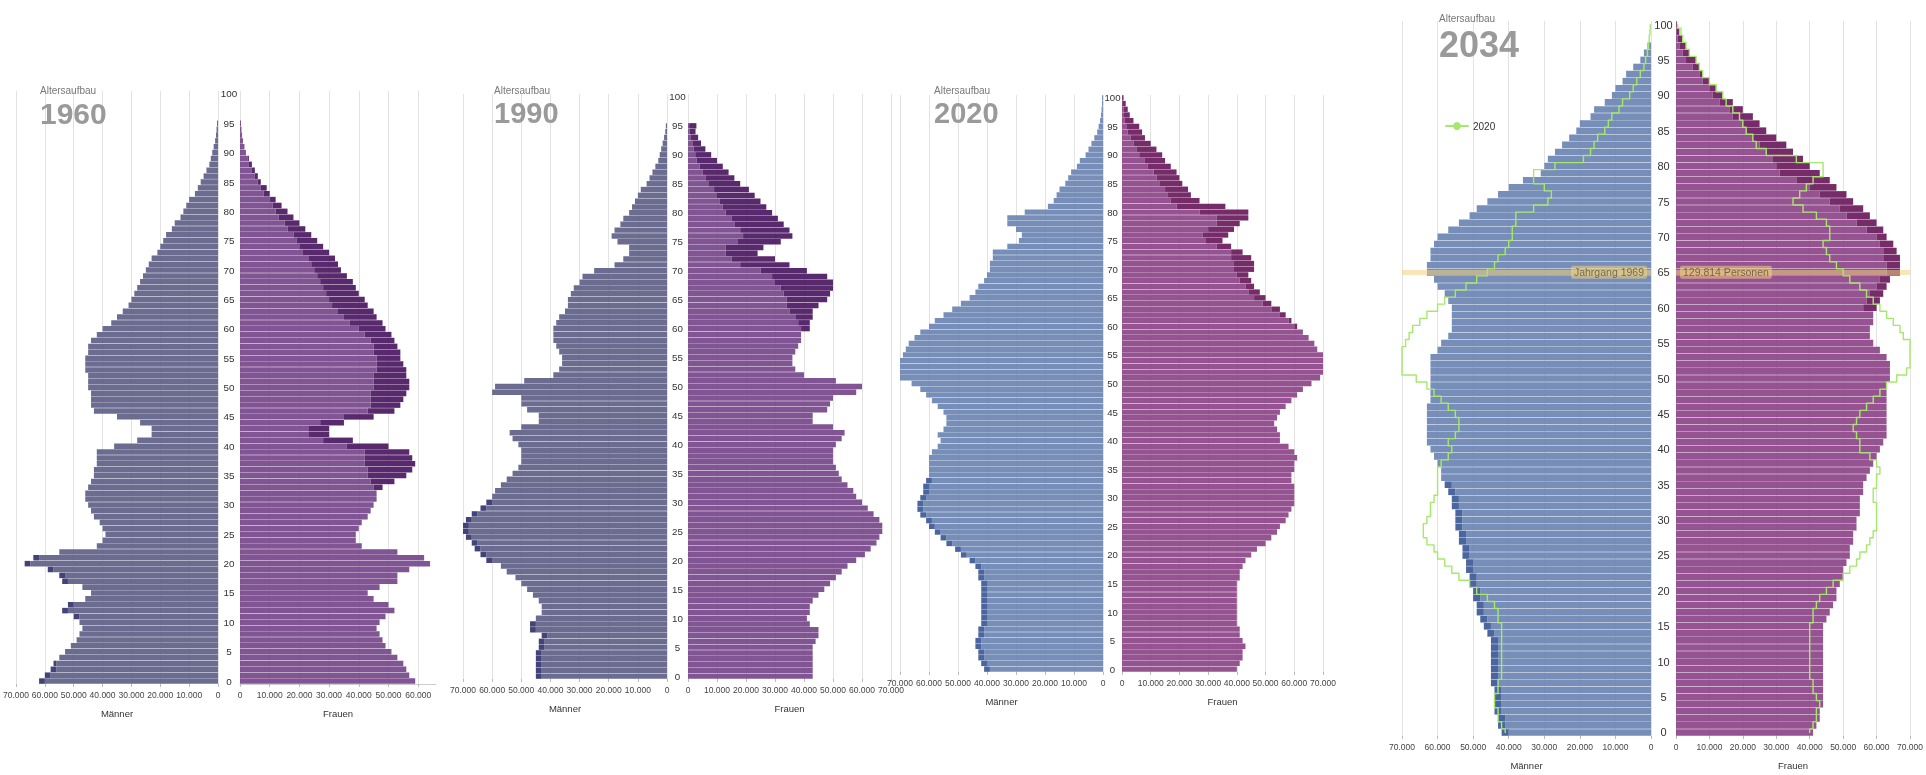 The height and width of the screenshot is (775, 1926). What do you see at coordinates (1112, 641) in the screenshot?
I see `y-tick-label: 5` at bounding box center [1112, 641].